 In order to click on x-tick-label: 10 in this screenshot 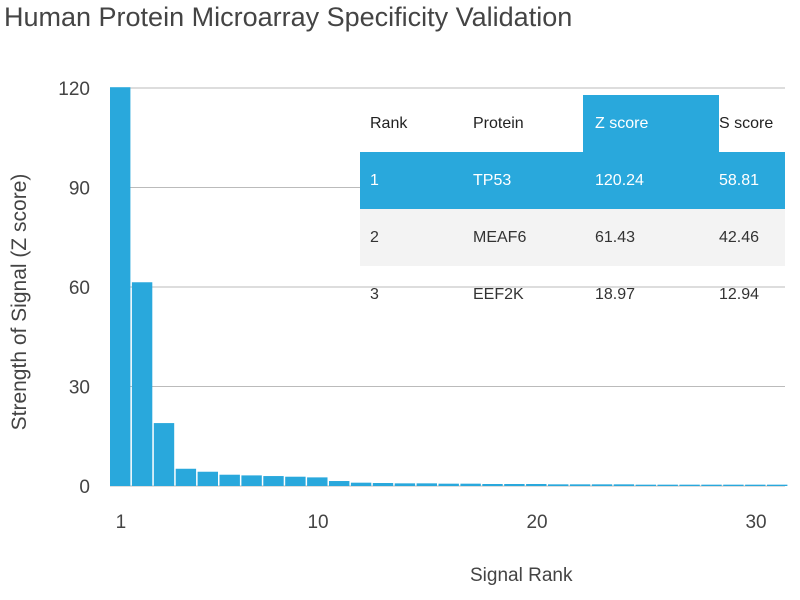, I will do `click(317, 522)`.